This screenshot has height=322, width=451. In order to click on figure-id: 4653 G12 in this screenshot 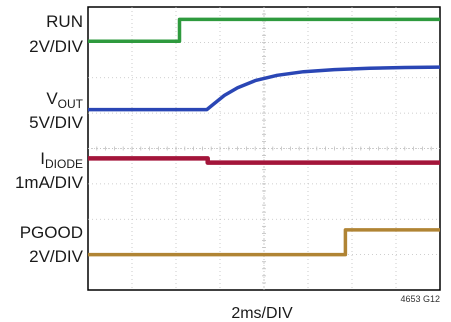, I will do `click(420, 299)`.